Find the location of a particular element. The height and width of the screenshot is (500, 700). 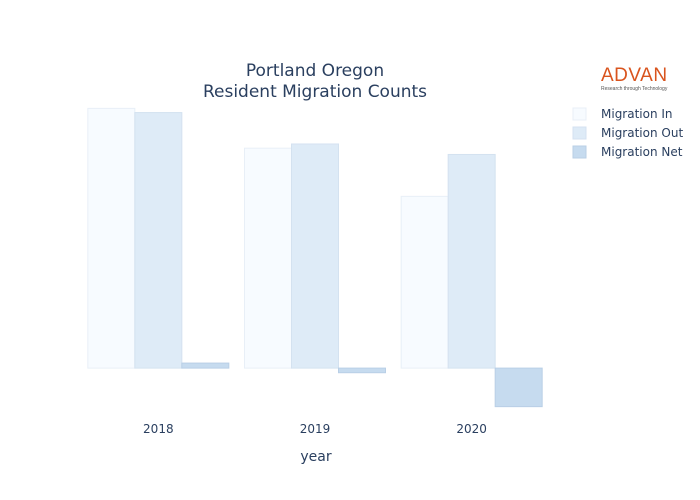

bar-migration-net-2019 is located at coordinates (362, 370).